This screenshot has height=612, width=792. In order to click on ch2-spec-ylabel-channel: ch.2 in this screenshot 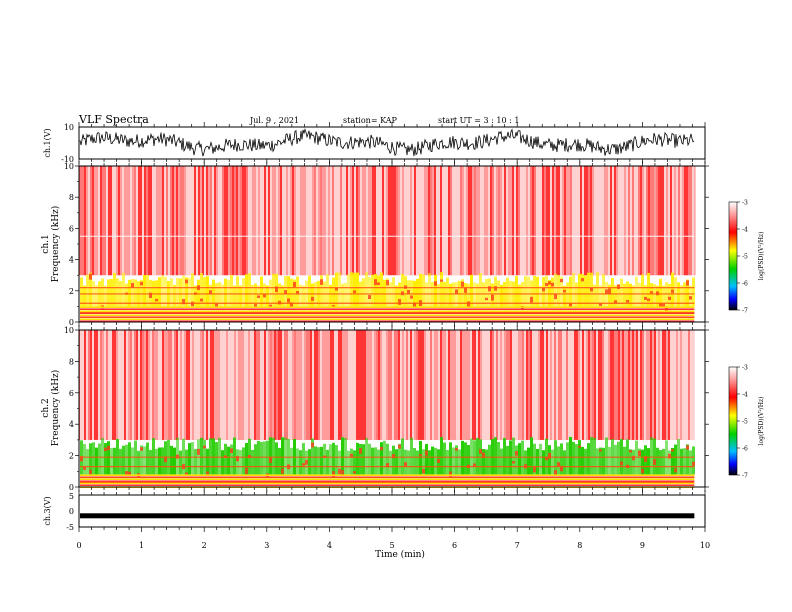, I will do `click(46, 407)`.